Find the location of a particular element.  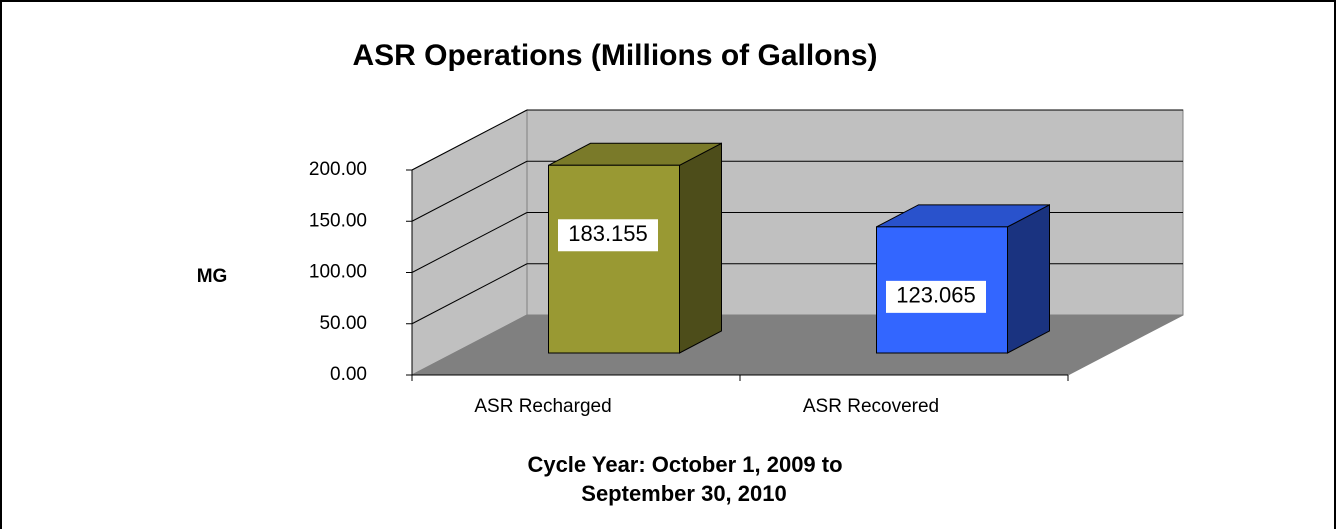

y-tick-label: 50.00 is located at coordinates (343, 323).